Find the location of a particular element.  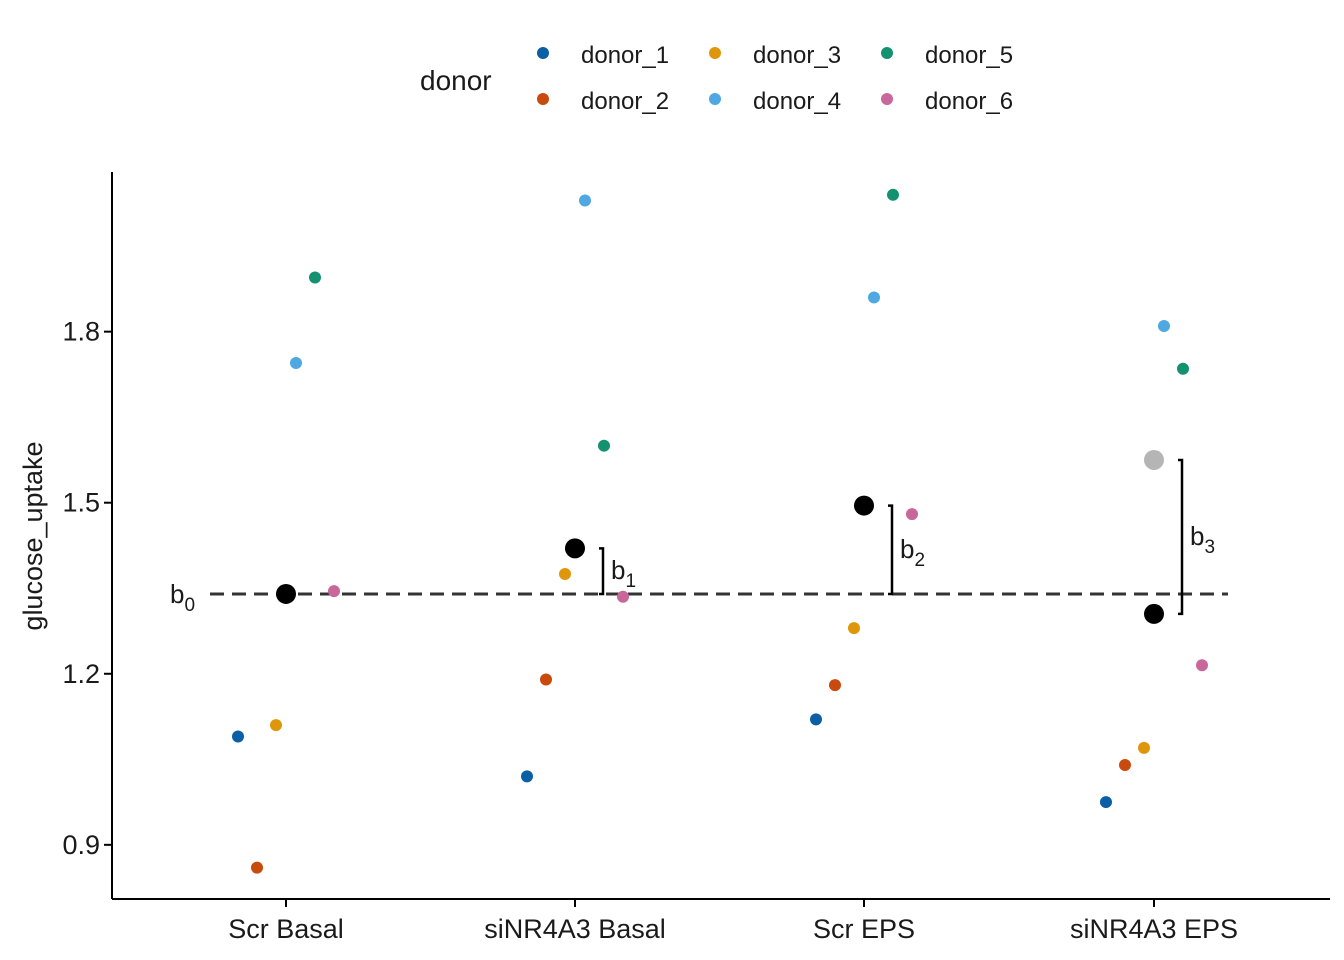

reference-line-label: b0 is located at coordinates (182, 597).